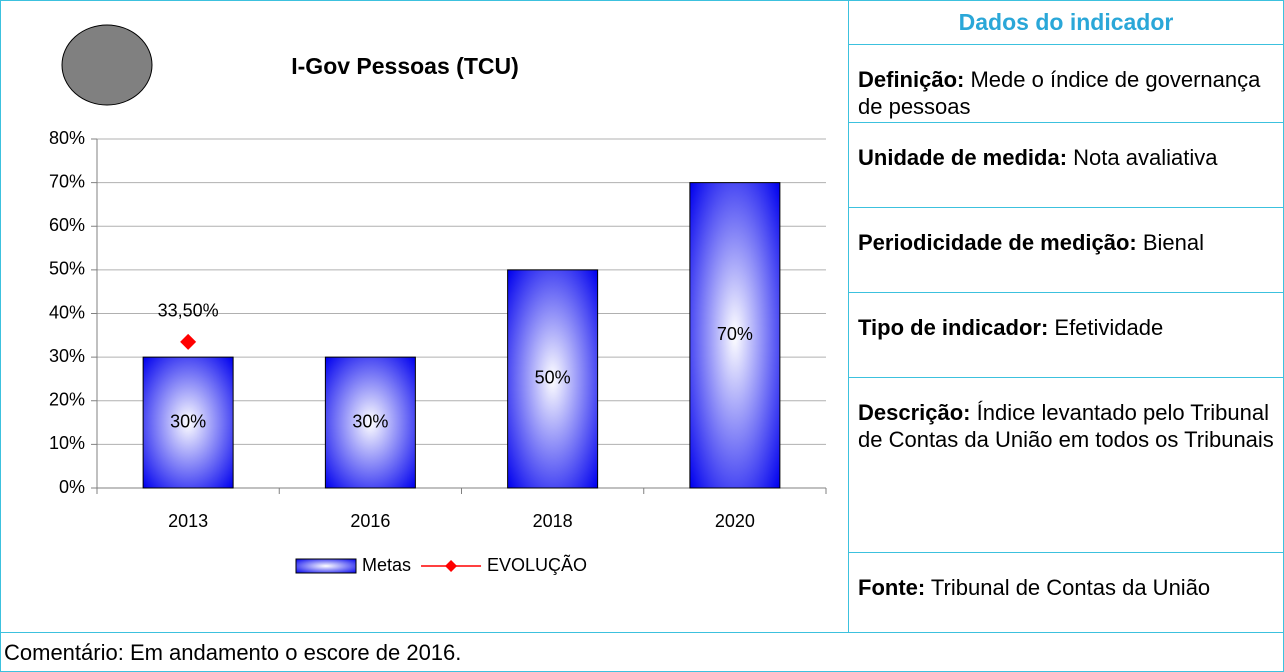 This screenshot has width=1284, height=672. I want to click on field-text: Mede o índice de governança de pessoas, so click(1059, 93).